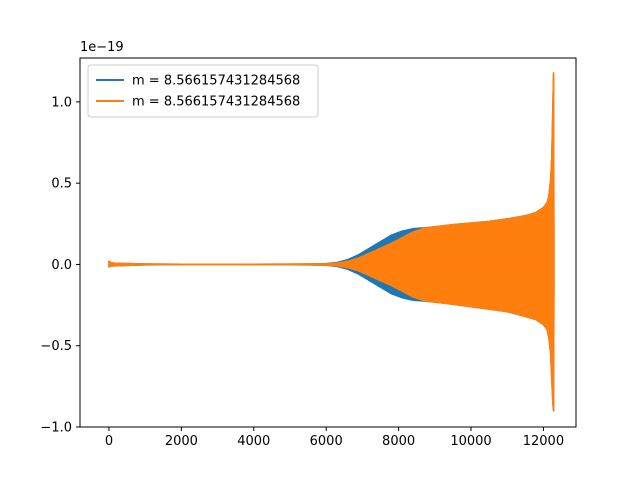 The width and height of the screenshot is (640, 480). What do you see at coordinates (253, 441) in the screenshot?
I see `x-tick-label: 4000` at bounding box center [253, 441].